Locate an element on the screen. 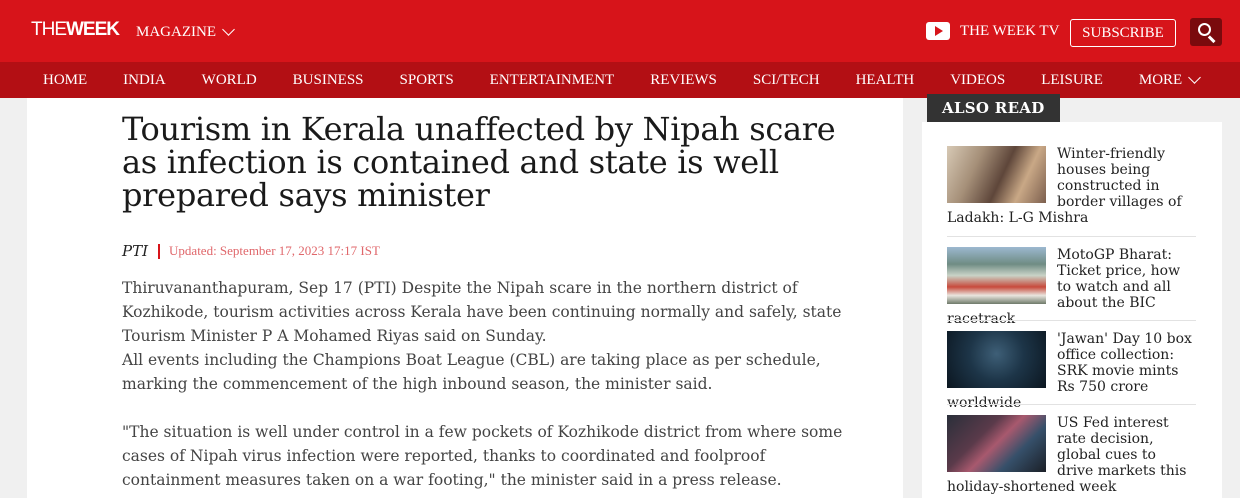 The height and width of the screenshot is (498, 1240). updated-timestamp: Updated: September 17, 2023 17:17 IST is located at coordinates (274, 250).